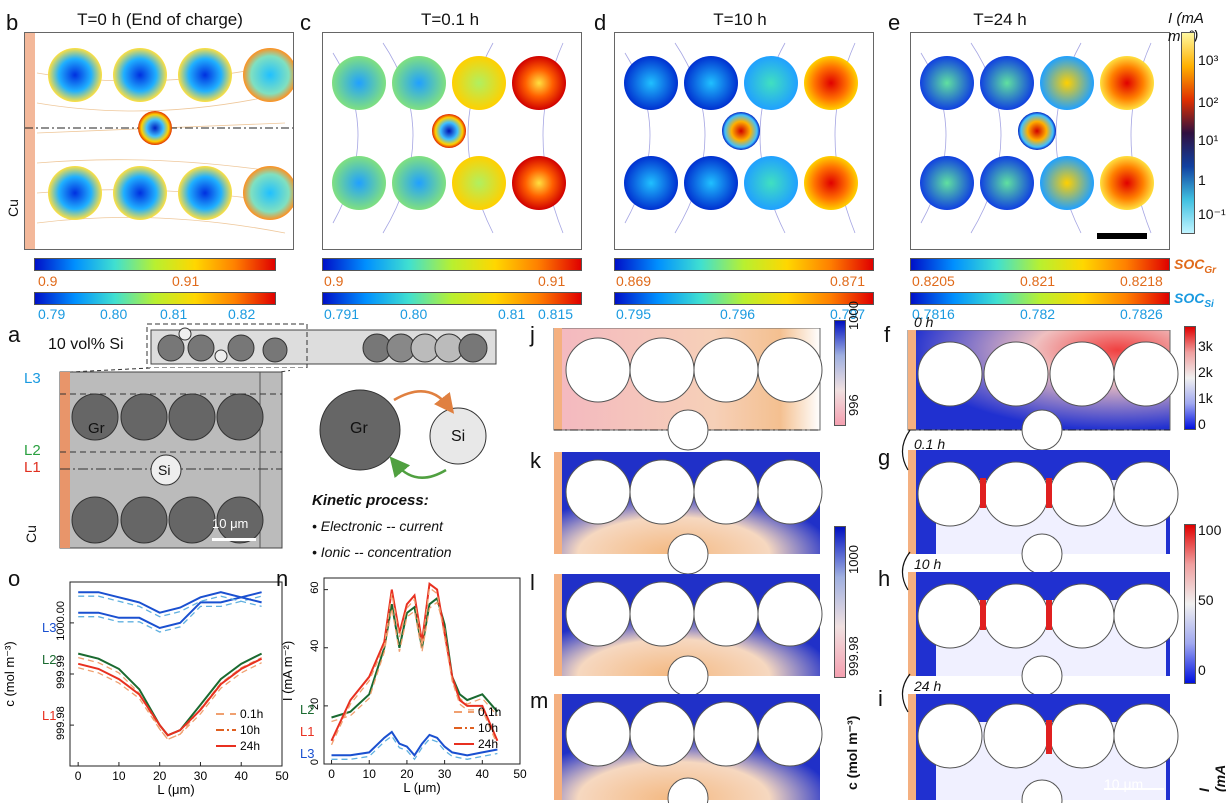  Describe the element at coordinates (853, 405) in the screenshot. I see `conc-tick: 996` at that location.